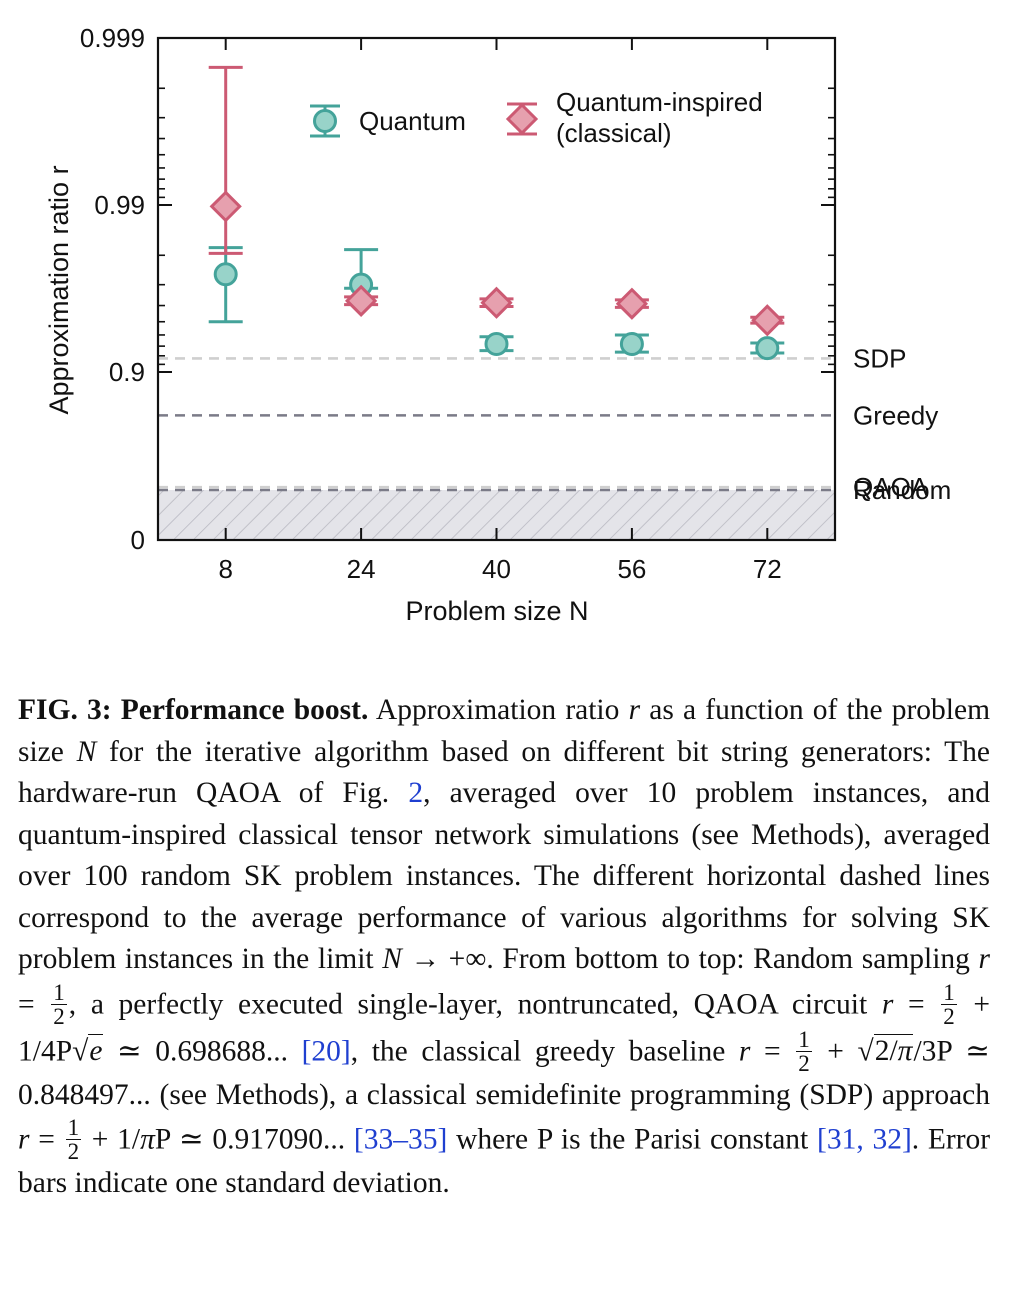 The width and height of the screenshot is (1010, 1310). Describe the element at coordinates (412, 121) in the screenshot. I see `legend-quantum-label: Quantum` at that location.